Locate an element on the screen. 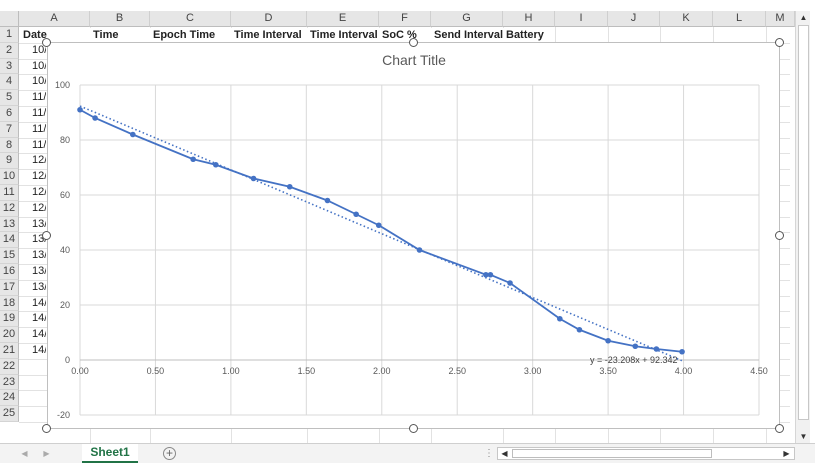 The height and width of the screenshot is (463, 815). row-header-7: 7 is located at coordinates (9, 129).